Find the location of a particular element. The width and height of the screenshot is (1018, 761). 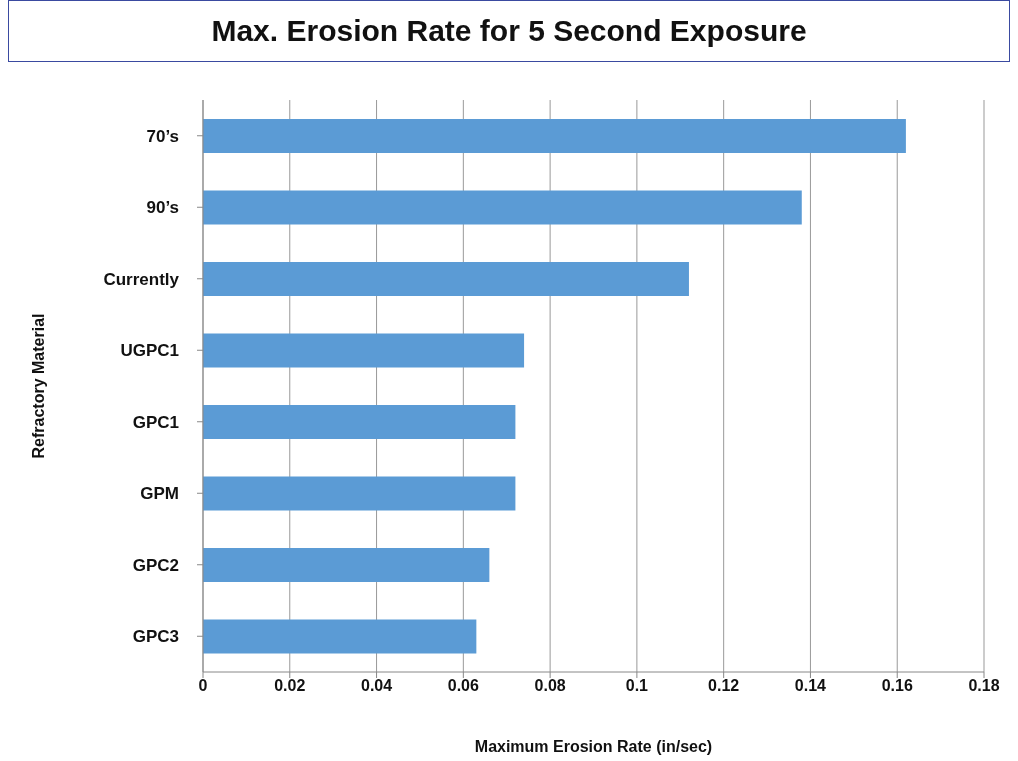

x-axis-title: Maximum Erosion Rate (in/sec) is located at coordinates (593, 746).